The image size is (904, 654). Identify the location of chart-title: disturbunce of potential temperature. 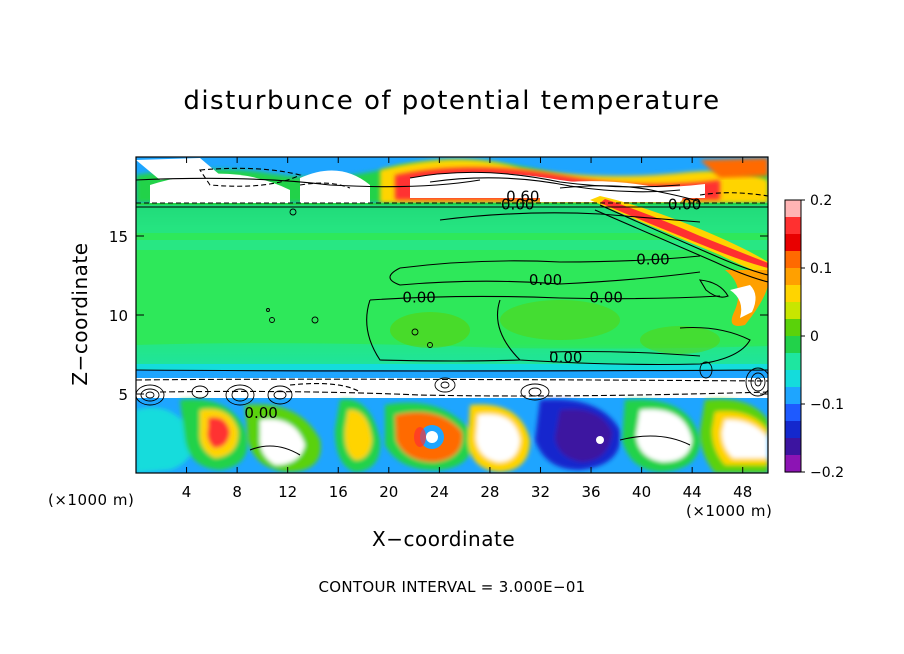
(452, 101).